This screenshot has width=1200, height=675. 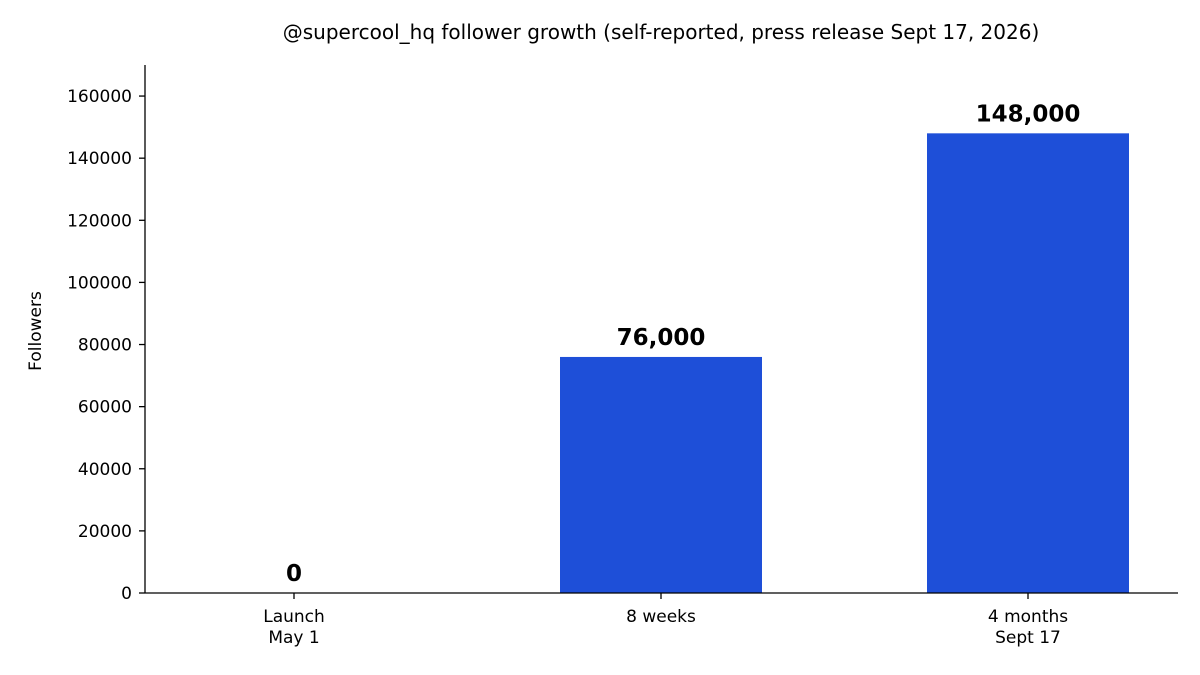 What do you see at coordinates (1028, 638) in the screenshot?
I see `x-tick-label: Sept 17` at bounding box center [1028, 638].